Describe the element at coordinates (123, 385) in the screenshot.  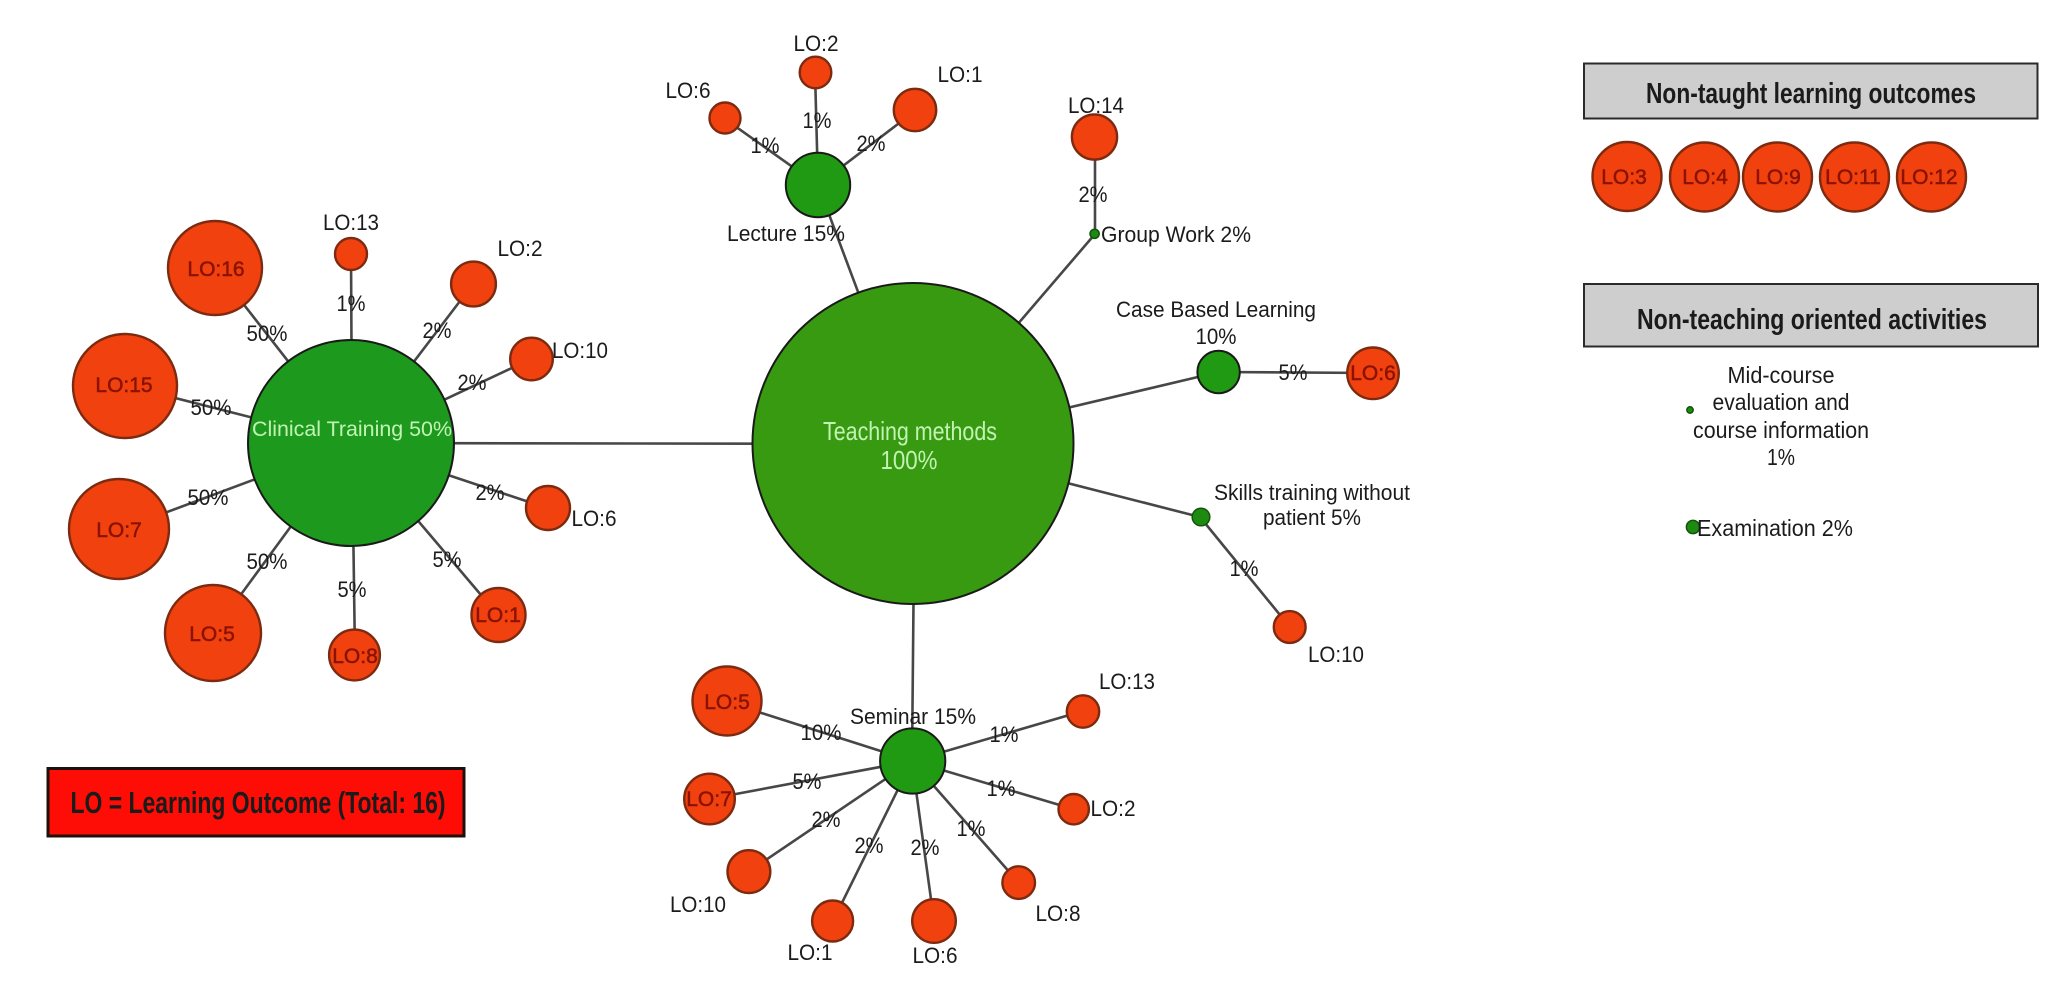
I see `svg-text: LO:15` at that location.